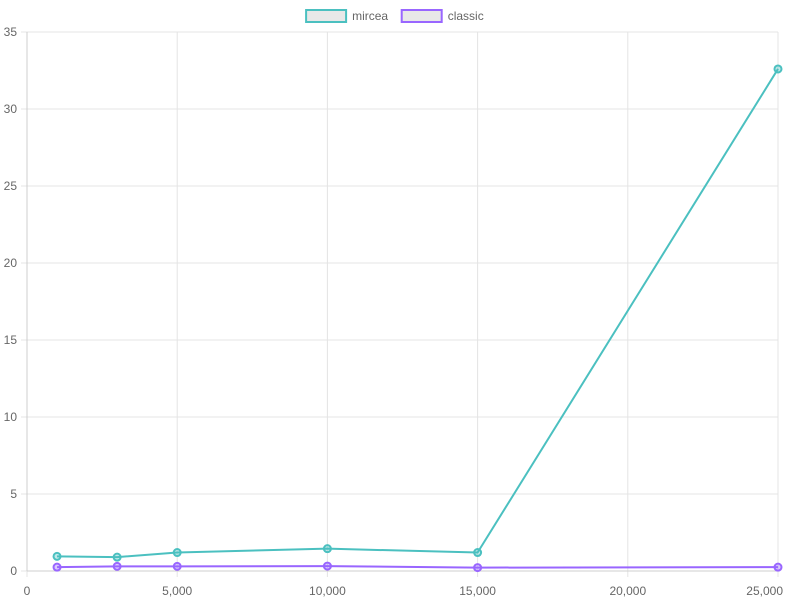 This screenshot has width=800, height=605. I want to click on y-tick-label: 20, so click(11, 263).